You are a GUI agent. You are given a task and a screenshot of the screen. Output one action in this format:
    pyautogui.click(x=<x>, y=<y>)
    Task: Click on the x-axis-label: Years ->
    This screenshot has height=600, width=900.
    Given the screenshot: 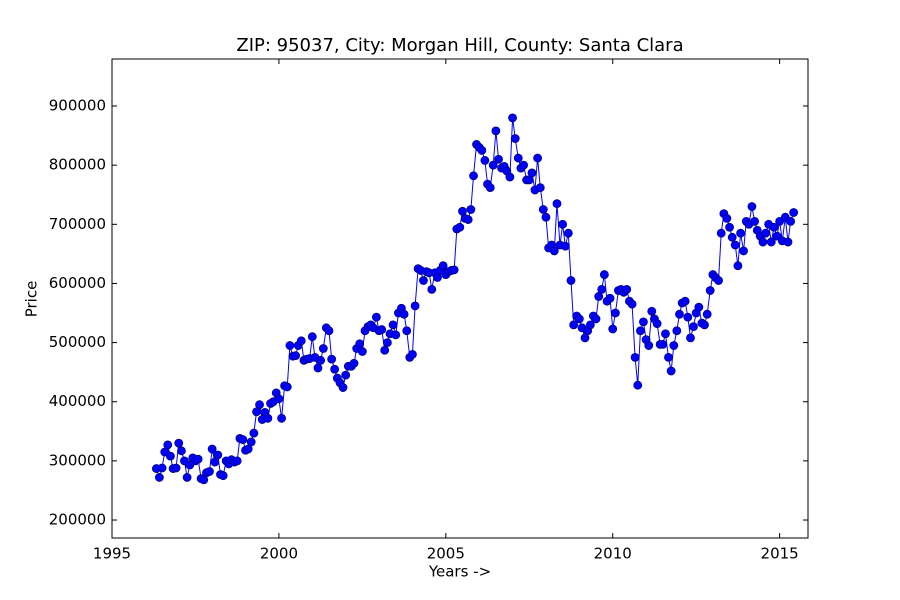 What is the action you would take?
    pyautogui.click(x=459, y=572)
    